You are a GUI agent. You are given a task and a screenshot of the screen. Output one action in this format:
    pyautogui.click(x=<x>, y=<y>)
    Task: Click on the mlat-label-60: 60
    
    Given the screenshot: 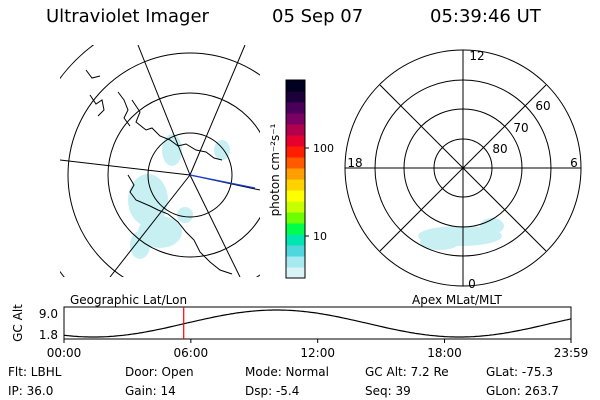 What is the action you would take?
    pyautogui.click(x=542, y=106)
    